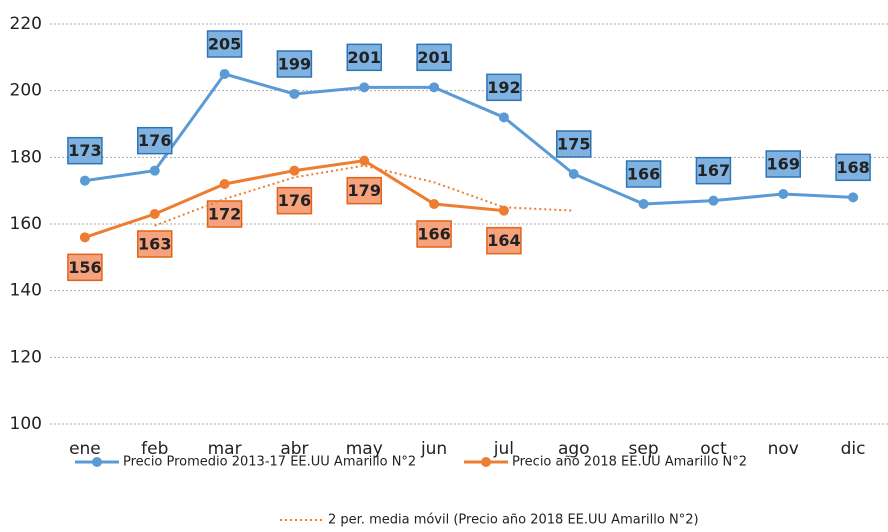 This screenshot has height=532, width=888. What do you see at coordinates (85, 449) in the screenshot?
I see `x-tick-label: ene` at bounding box center [85, 449].